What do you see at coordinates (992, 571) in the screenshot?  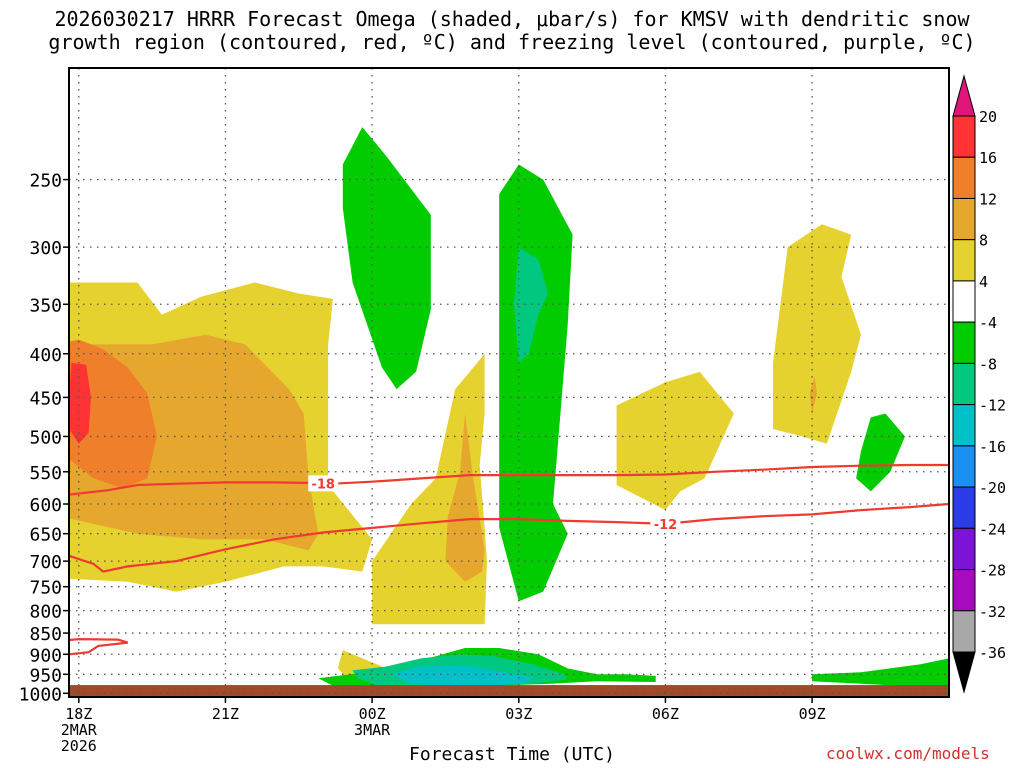 I see `colorbar-label-11: -28` at bounding box center [992, 571].